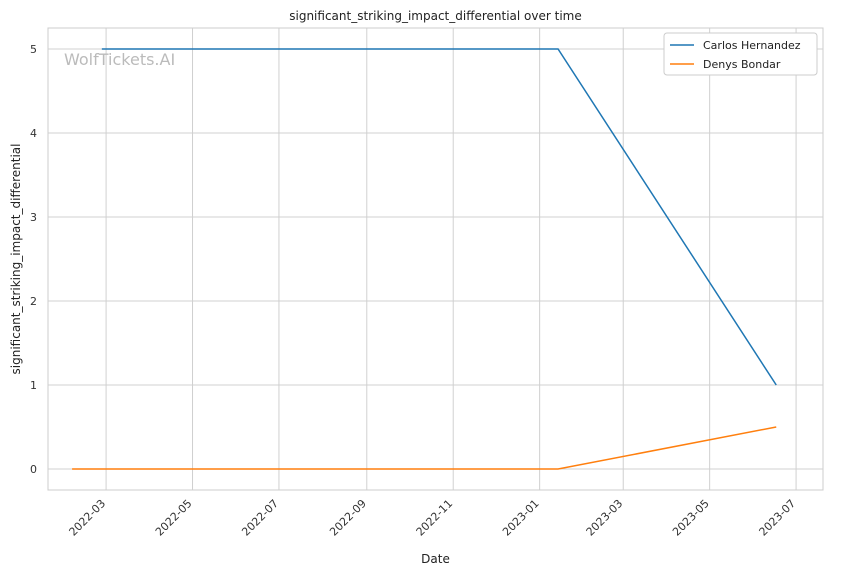 This screenshot has height=575, width=841. I want to click on y-tick-label: 0, so click(33, 469).